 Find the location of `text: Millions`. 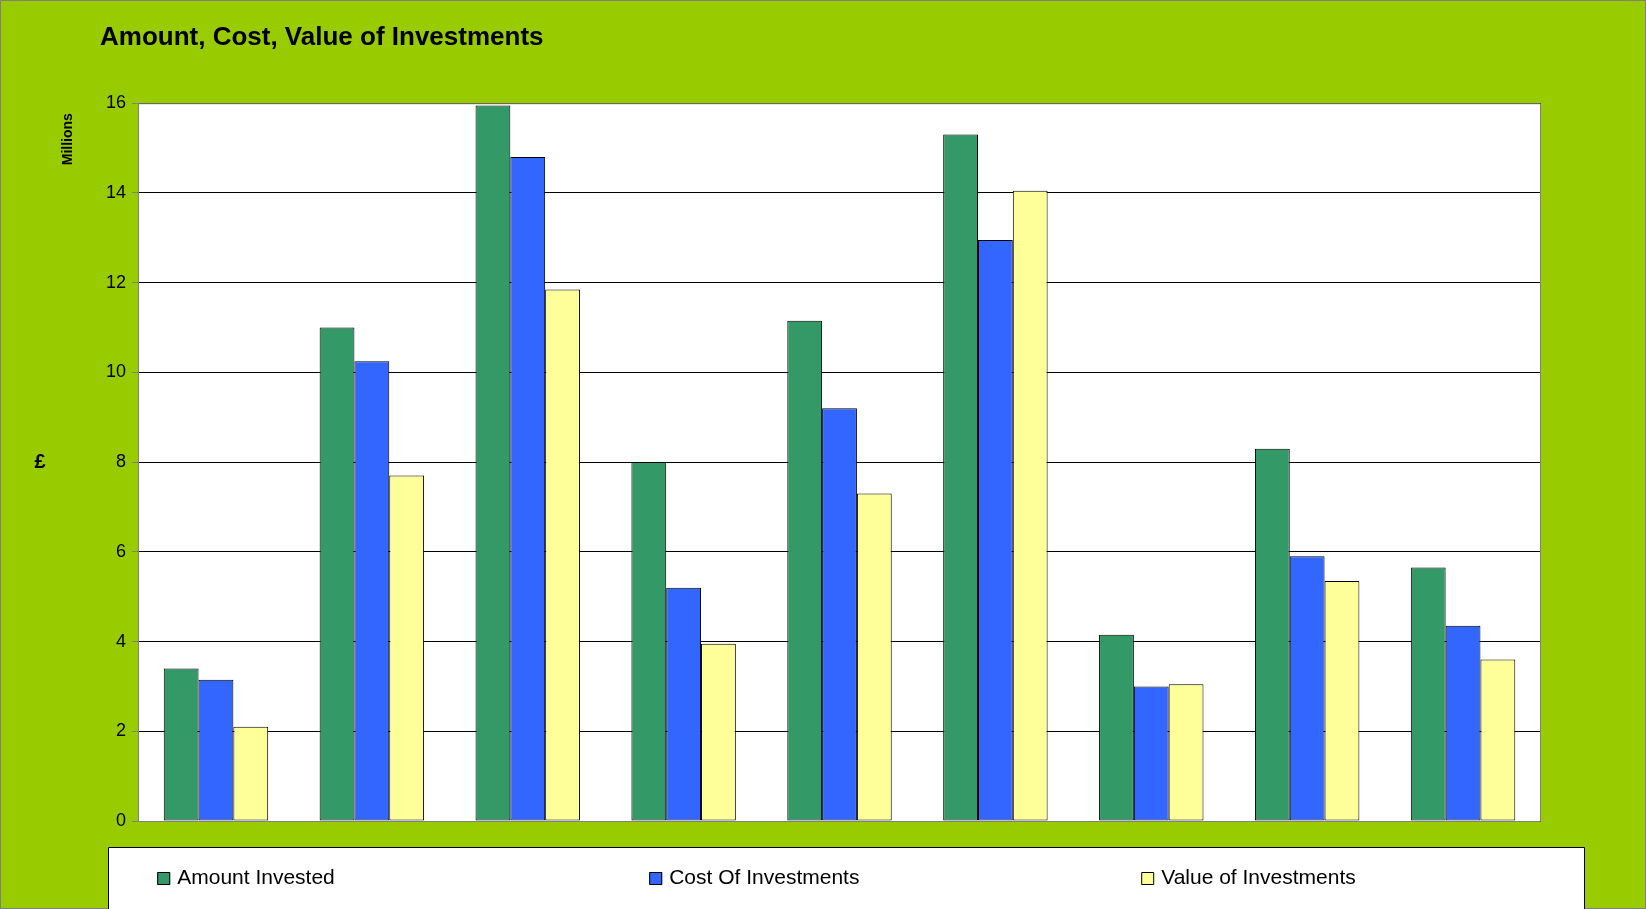

text: Millions is located at coordinates (66, 139).